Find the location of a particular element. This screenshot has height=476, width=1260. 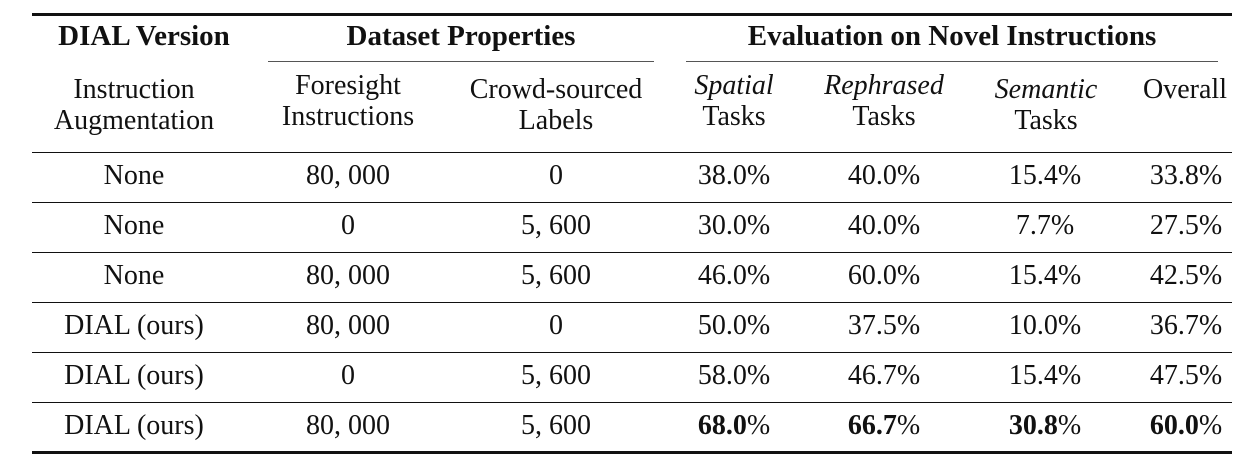

table-cell: 47.5% is located at coordinates (1186, 375).